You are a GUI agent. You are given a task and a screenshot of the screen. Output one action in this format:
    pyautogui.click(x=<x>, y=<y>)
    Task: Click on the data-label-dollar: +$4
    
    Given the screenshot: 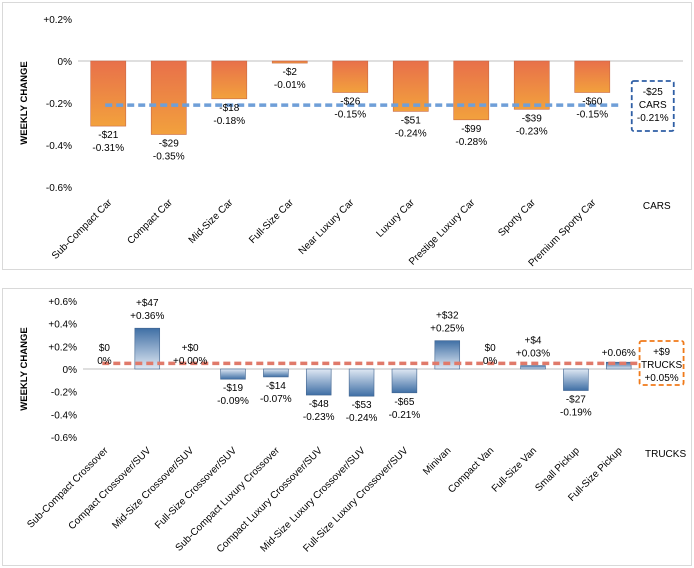 What is the action you would take?
    pyautogui.click(x=533, y=341)
    